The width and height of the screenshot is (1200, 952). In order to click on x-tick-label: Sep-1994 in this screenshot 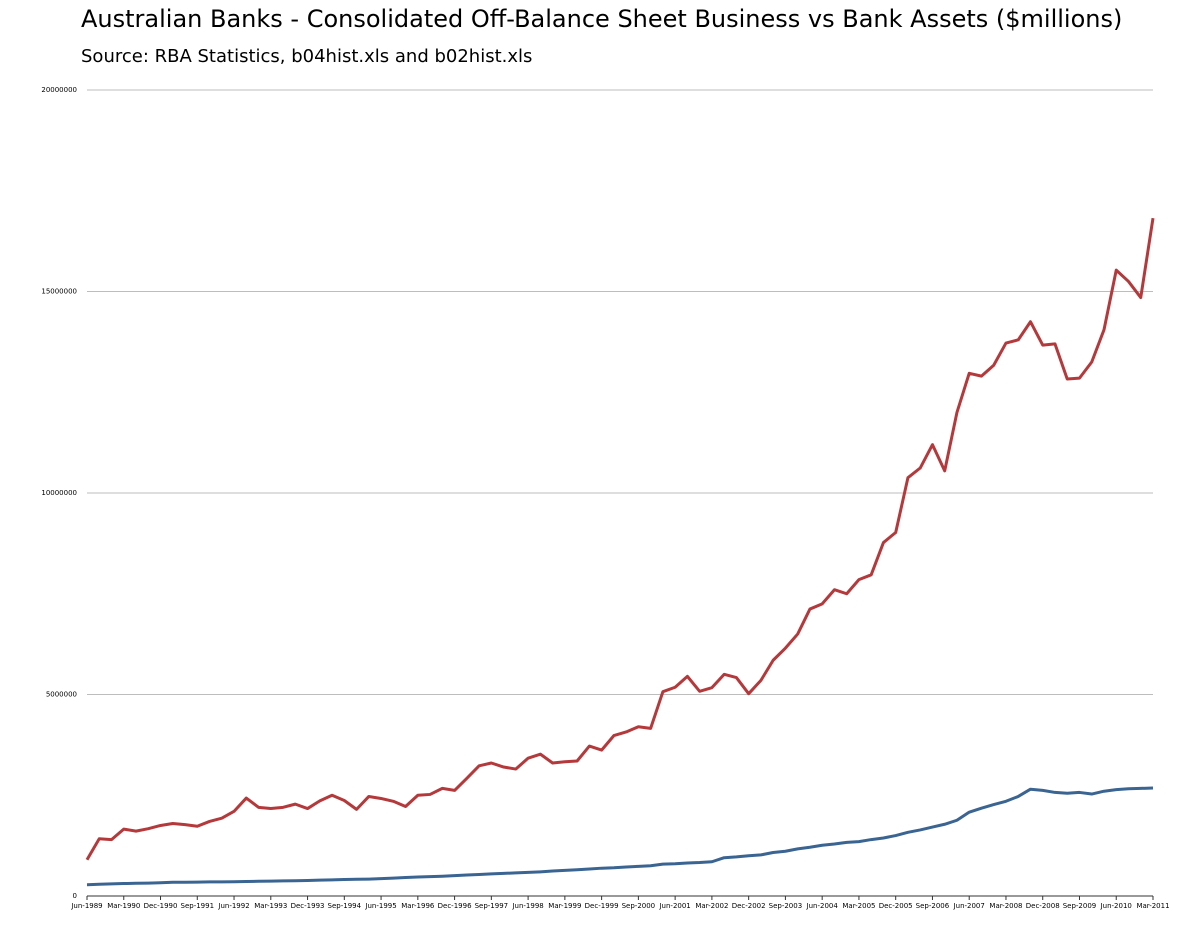, I will do `click(345, 906)`.